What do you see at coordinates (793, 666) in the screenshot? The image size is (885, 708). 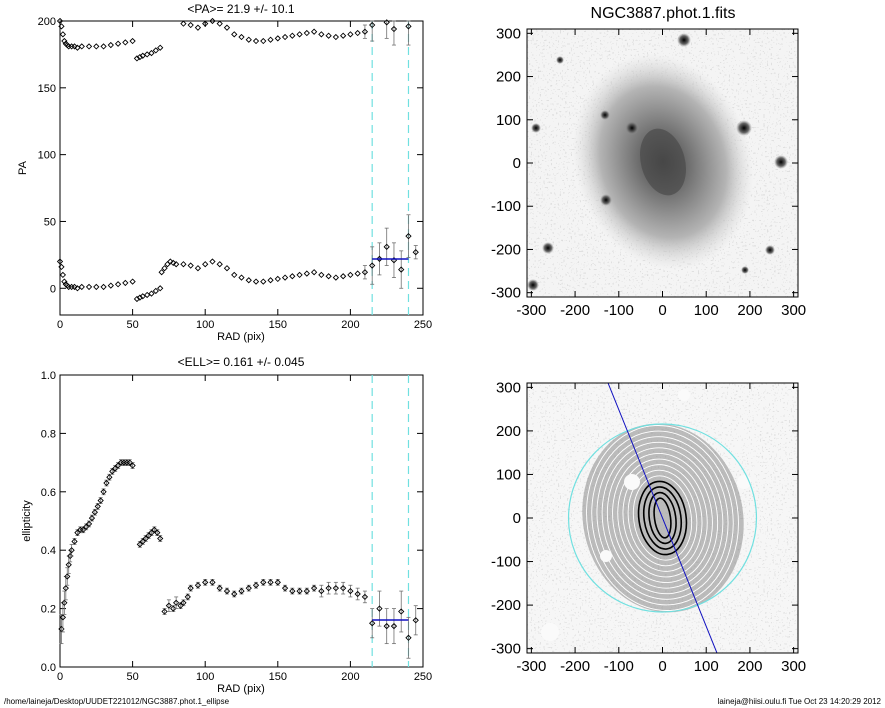 I see `x-tick-label: 300` at bounding box center [793, 666].